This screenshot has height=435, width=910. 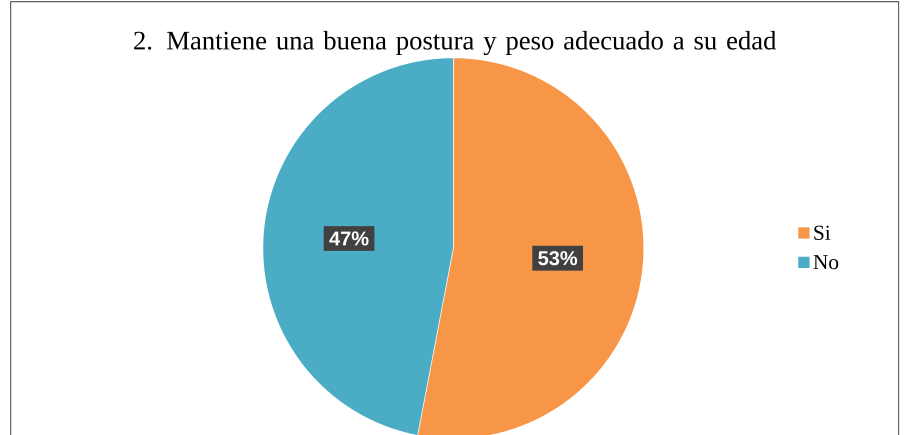 I want to click on data-label: 47%, so click(x=349, y=238).